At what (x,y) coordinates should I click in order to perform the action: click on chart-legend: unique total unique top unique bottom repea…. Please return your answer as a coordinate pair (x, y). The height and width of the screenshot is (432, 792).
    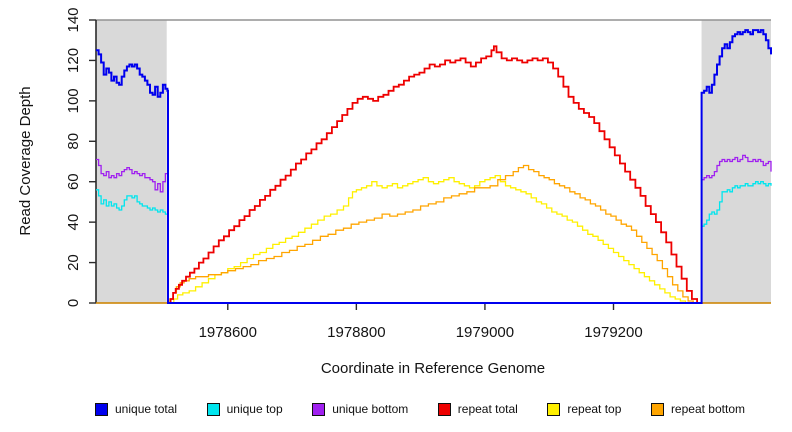
    Looking at the image, I should click on (420, 409).